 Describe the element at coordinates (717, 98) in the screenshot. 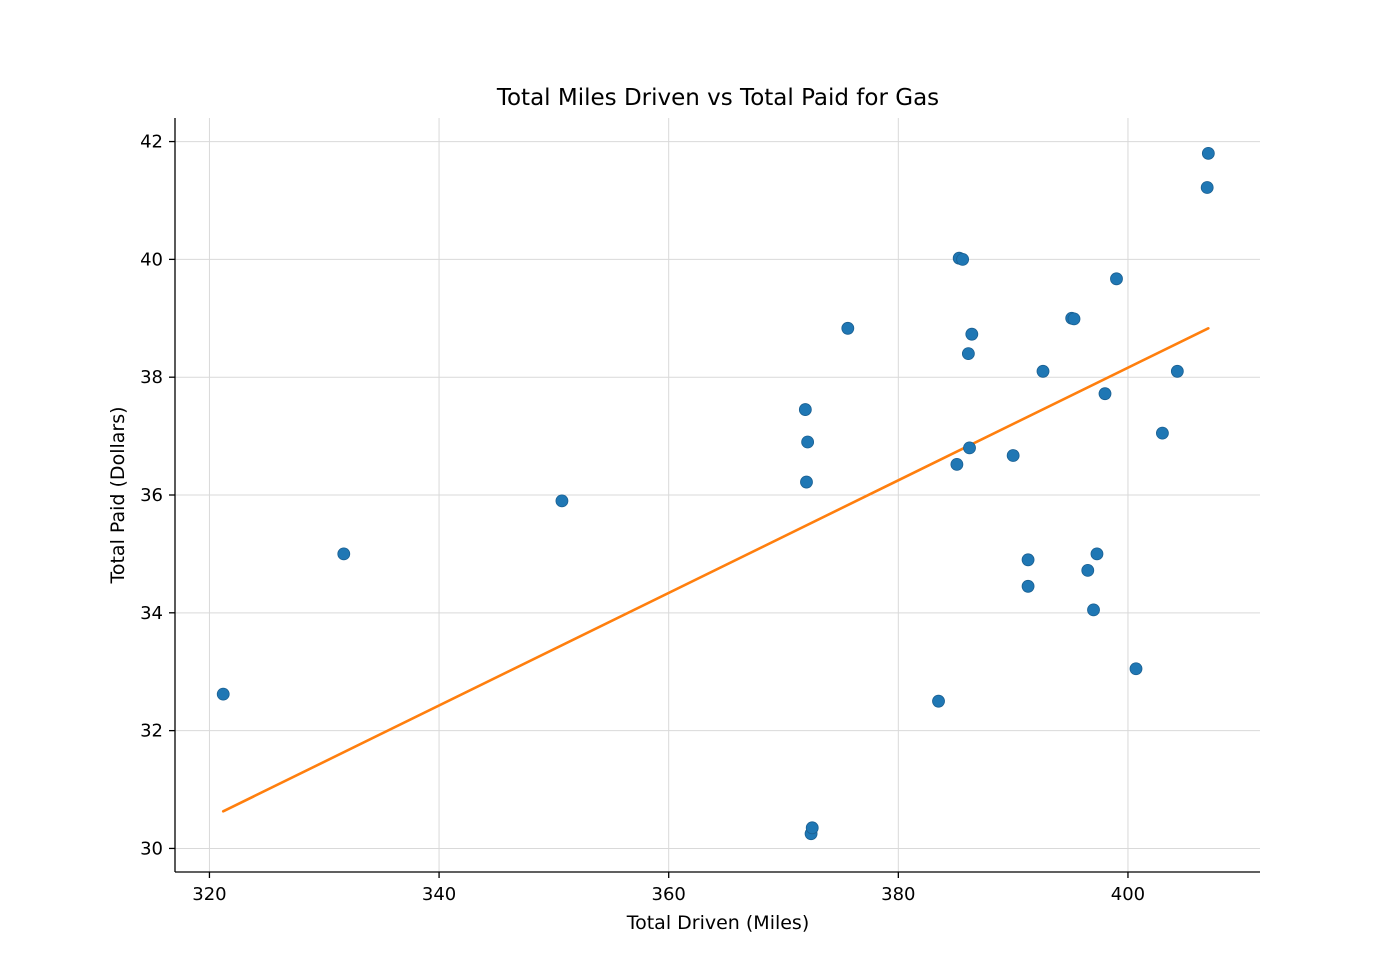

I see `chart-title: Total Miles Driven vs Total Paid for Gas` at that location.